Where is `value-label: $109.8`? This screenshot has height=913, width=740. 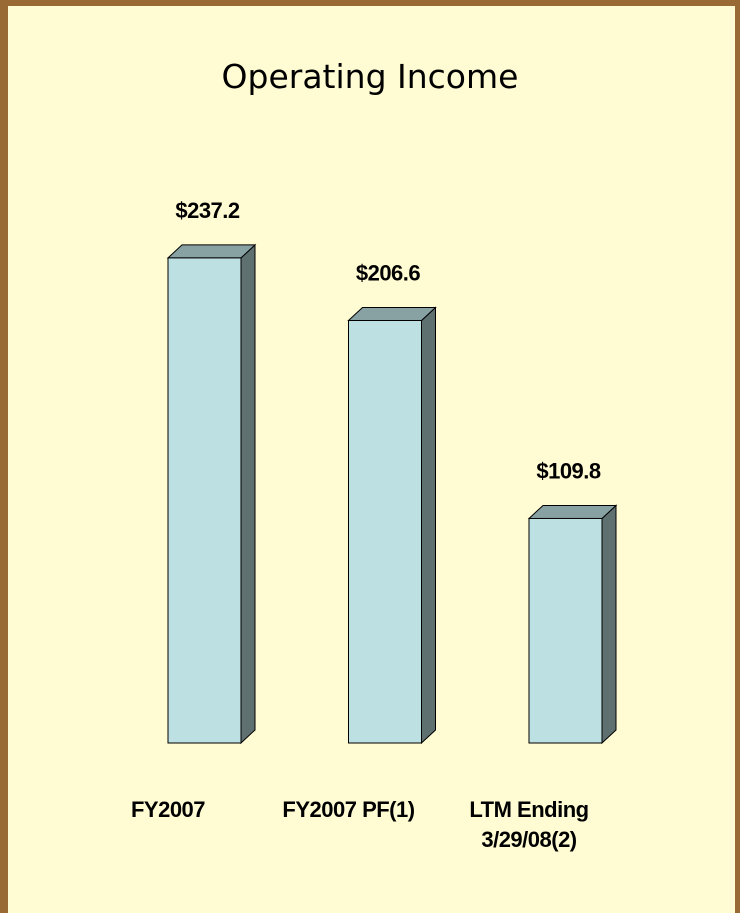
value-label: $109.8 is located at coordinates (568, 470).